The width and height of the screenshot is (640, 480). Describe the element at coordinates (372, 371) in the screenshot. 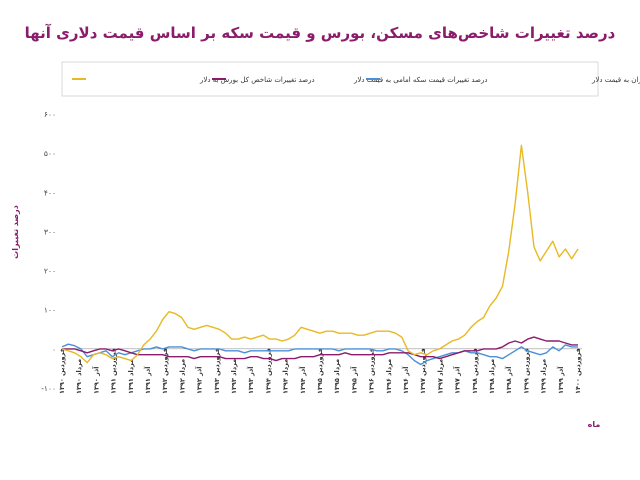

I see `x-tick-label: فروردین ۱۳۹۶` at that location.